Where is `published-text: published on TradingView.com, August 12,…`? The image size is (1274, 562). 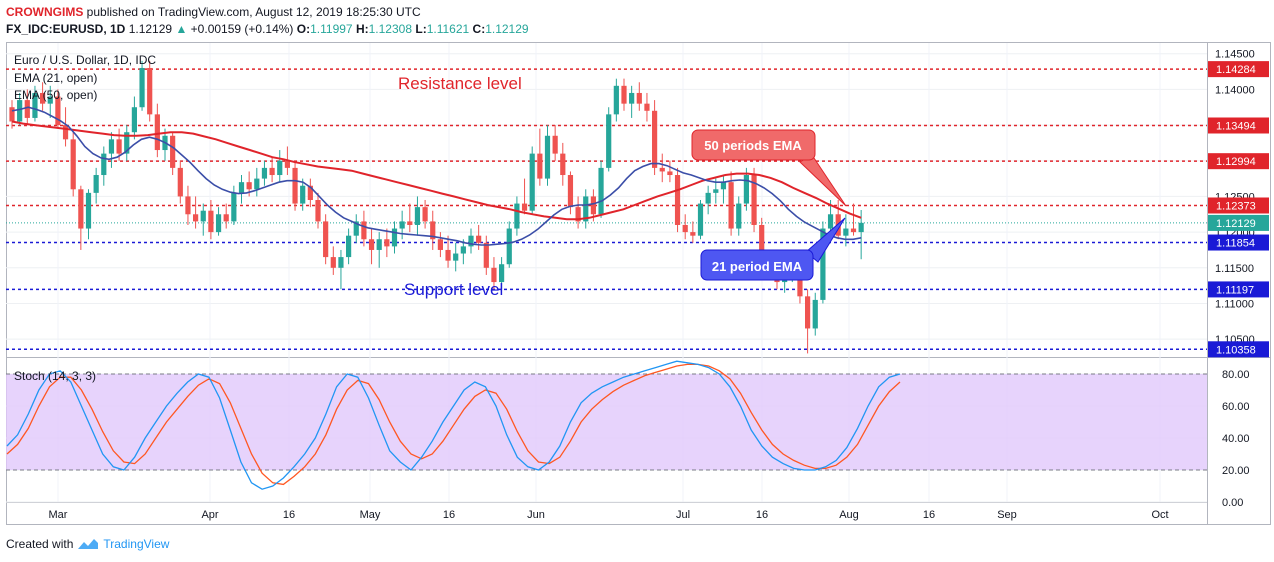 published-text: published on TradingView.com, August 12,… is located at coordinates (253, 12).